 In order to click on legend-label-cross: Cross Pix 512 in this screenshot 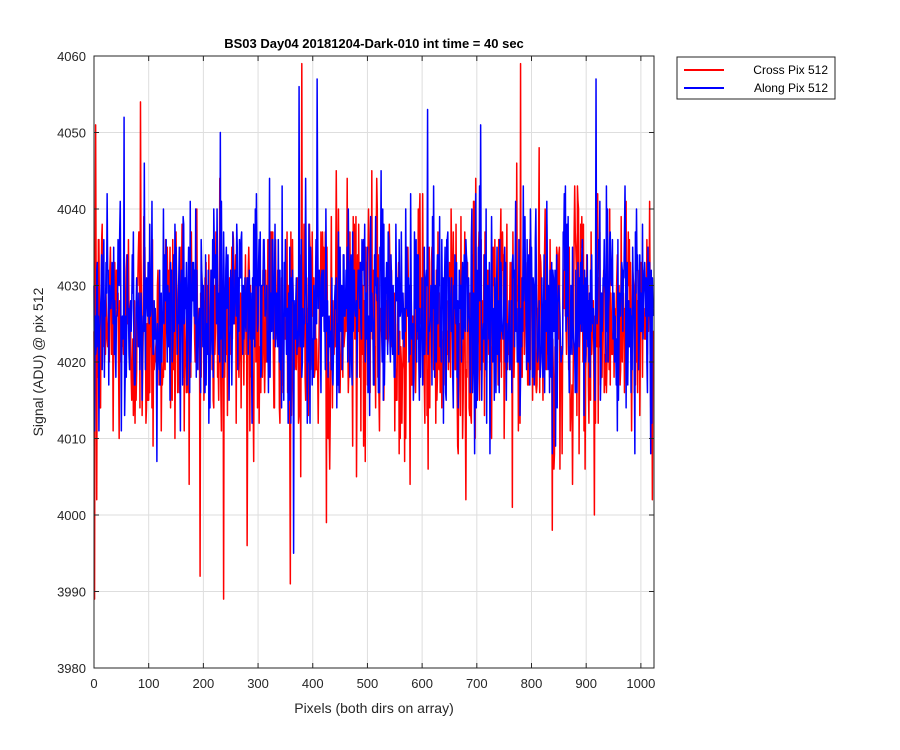, I will do `click(790, 70)`.